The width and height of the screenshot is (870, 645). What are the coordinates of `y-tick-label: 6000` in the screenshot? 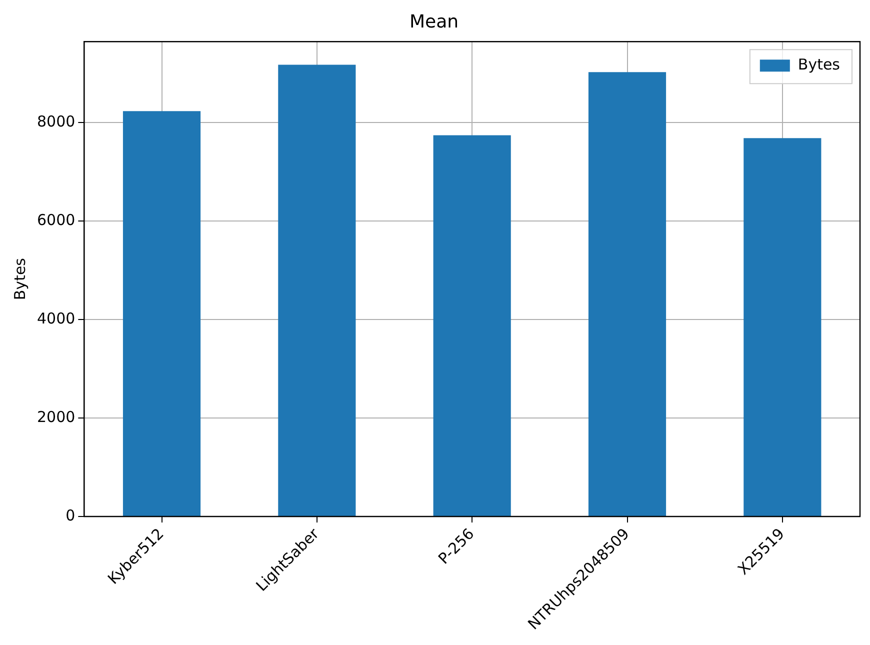 It's located at (56, 219).